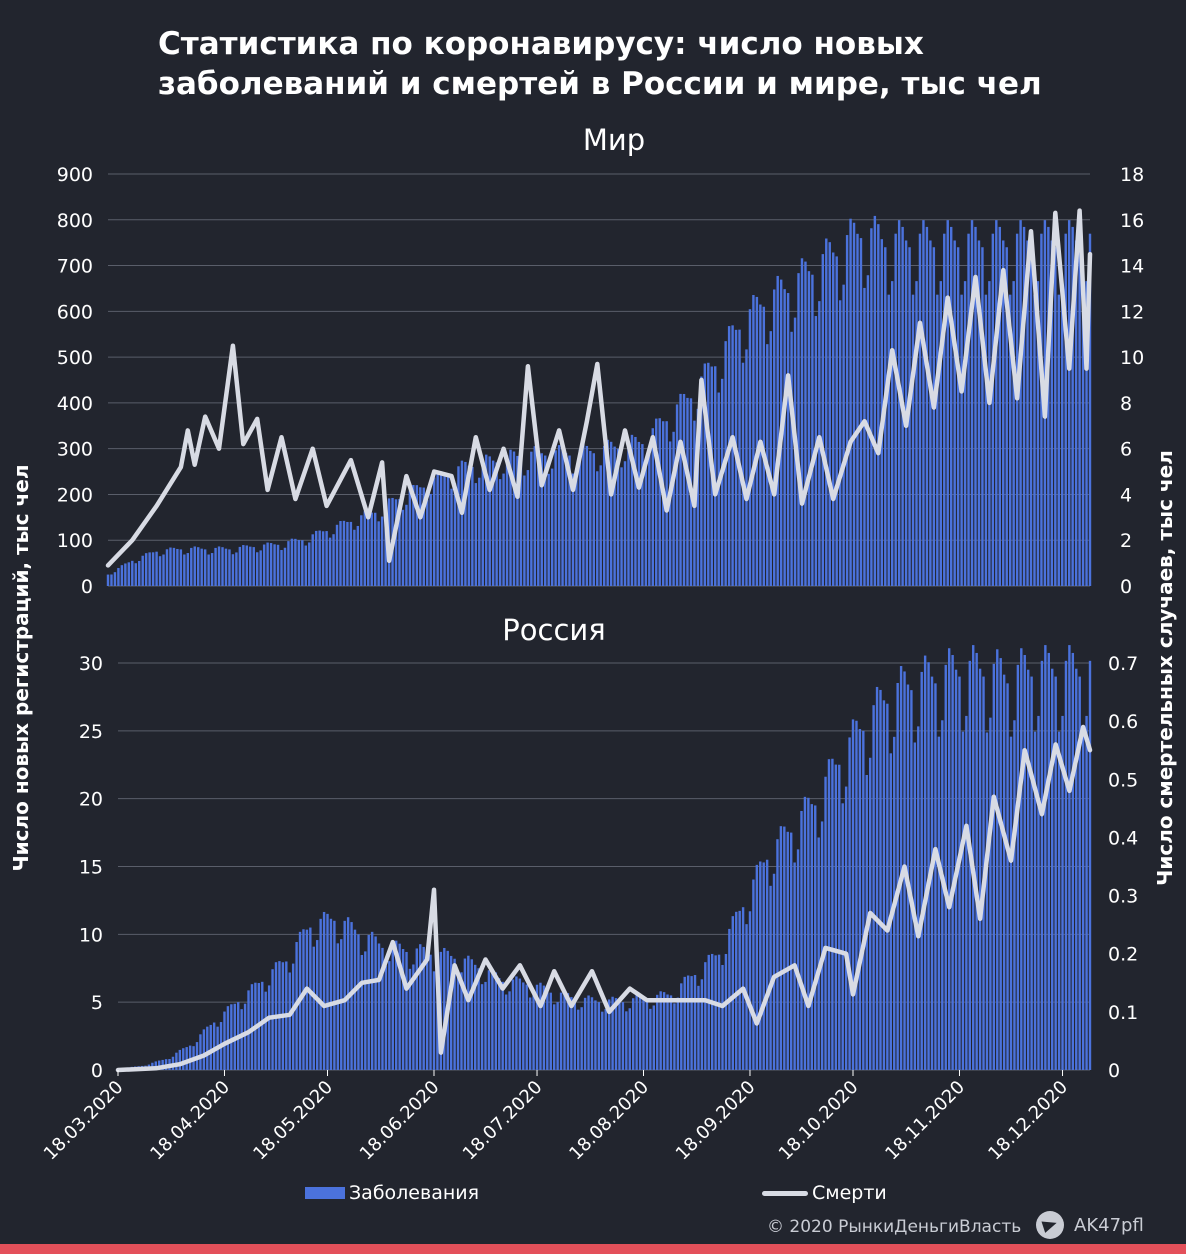 The height and width of the screenshot is (1254, 1186). Describe the element at coordinates (1126, 495) in the screenshot. I see `y2-tick-label: 4` at that location.